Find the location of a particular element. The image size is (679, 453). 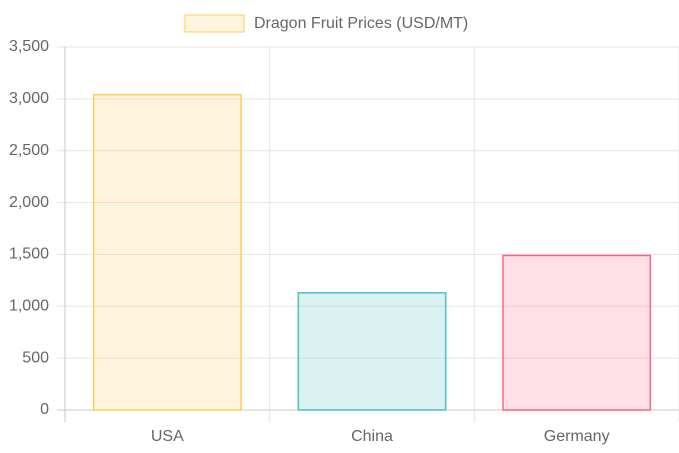

x-tick-label: China is located at coordinates (372, 436).